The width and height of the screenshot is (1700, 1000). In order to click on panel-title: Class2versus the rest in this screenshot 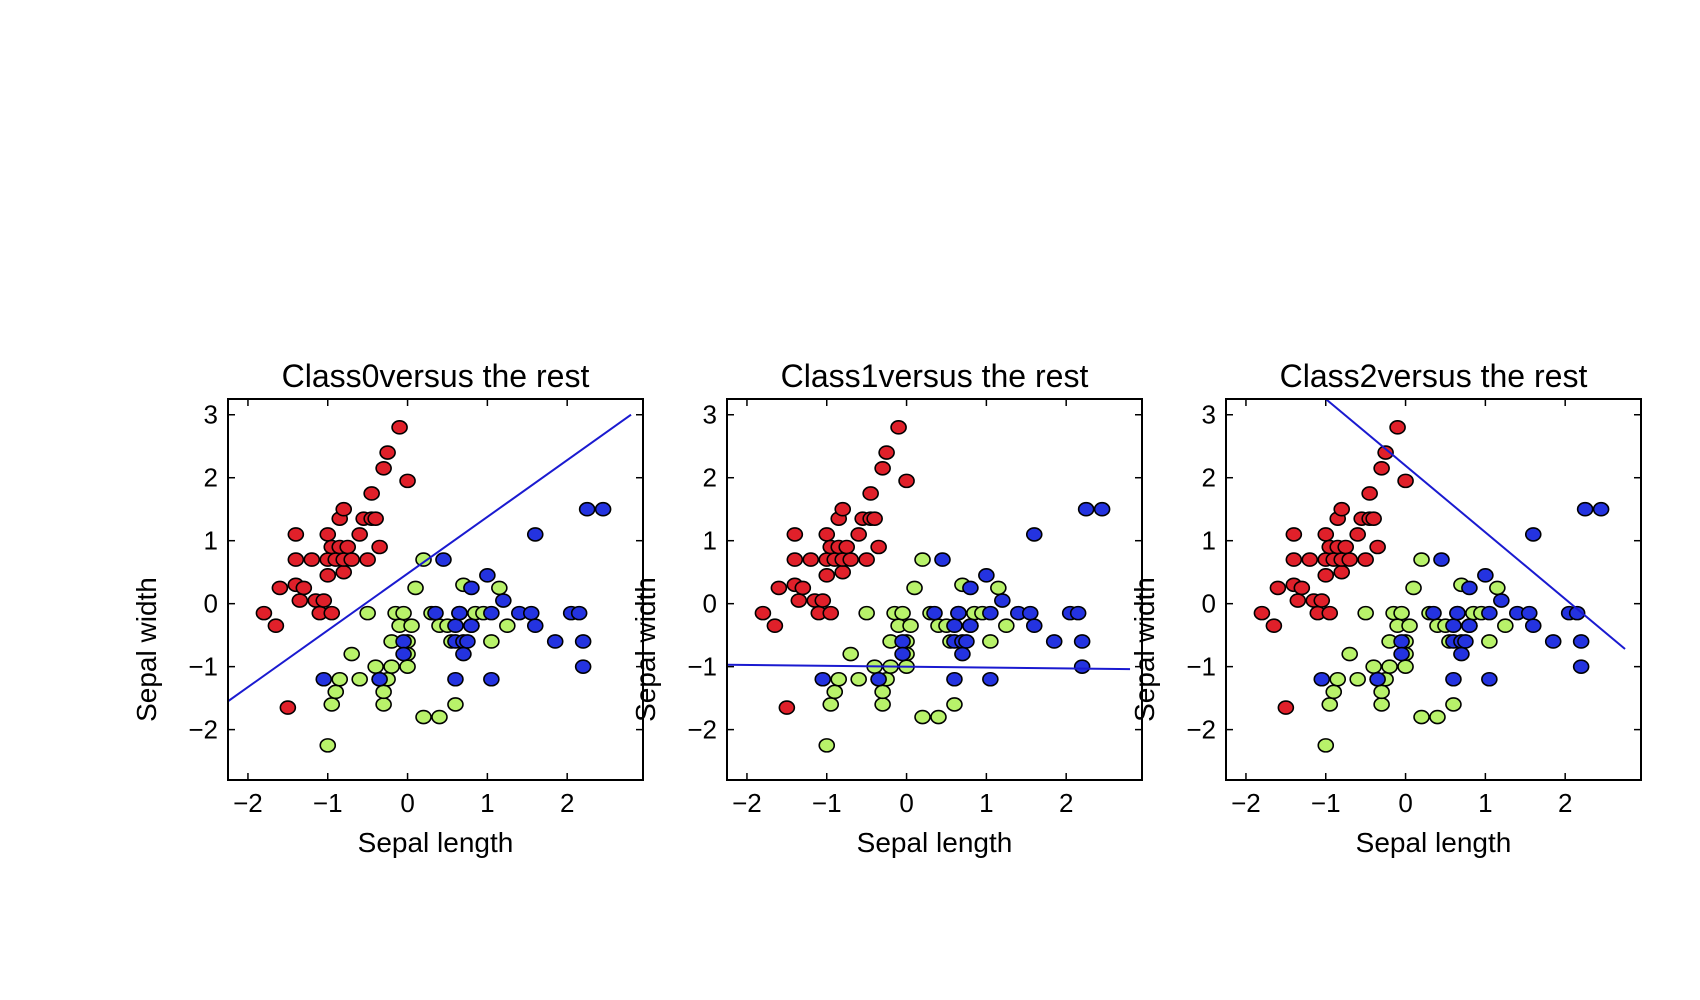, I will do `click(1434, 376)`.